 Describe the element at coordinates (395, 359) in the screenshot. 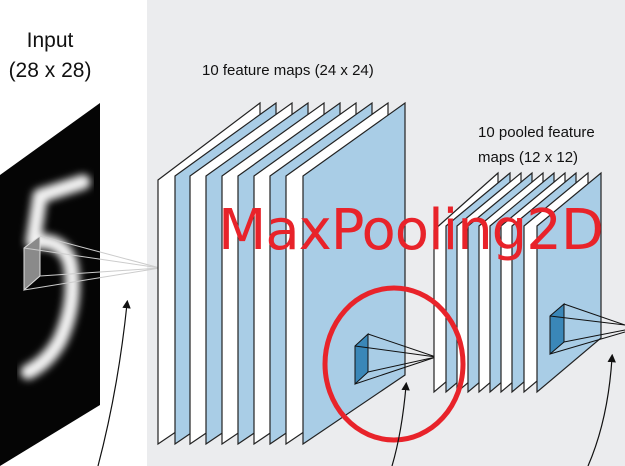

I see `feature-map-receptive-field` at that location.